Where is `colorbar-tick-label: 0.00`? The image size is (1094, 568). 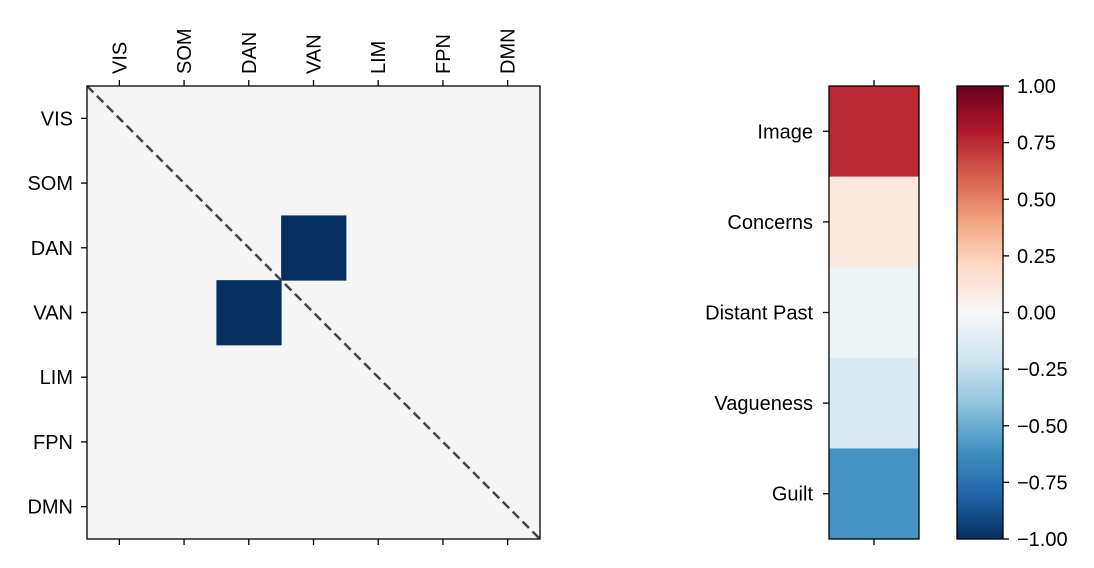
colorbar-tick-label: 0.00 is located at coordinates (1036, 314).